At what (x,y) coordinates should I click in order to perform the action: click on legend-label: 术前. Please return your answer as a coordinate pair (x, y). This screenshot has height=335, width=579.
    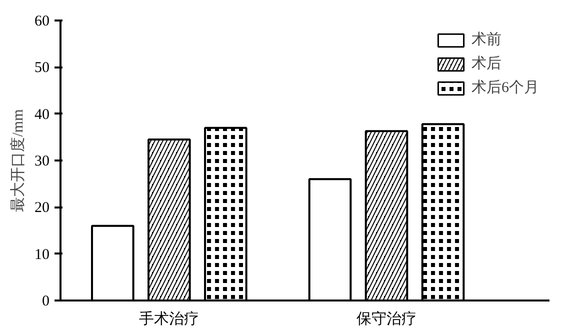
    Looking at the image, I should click on (487, 39).